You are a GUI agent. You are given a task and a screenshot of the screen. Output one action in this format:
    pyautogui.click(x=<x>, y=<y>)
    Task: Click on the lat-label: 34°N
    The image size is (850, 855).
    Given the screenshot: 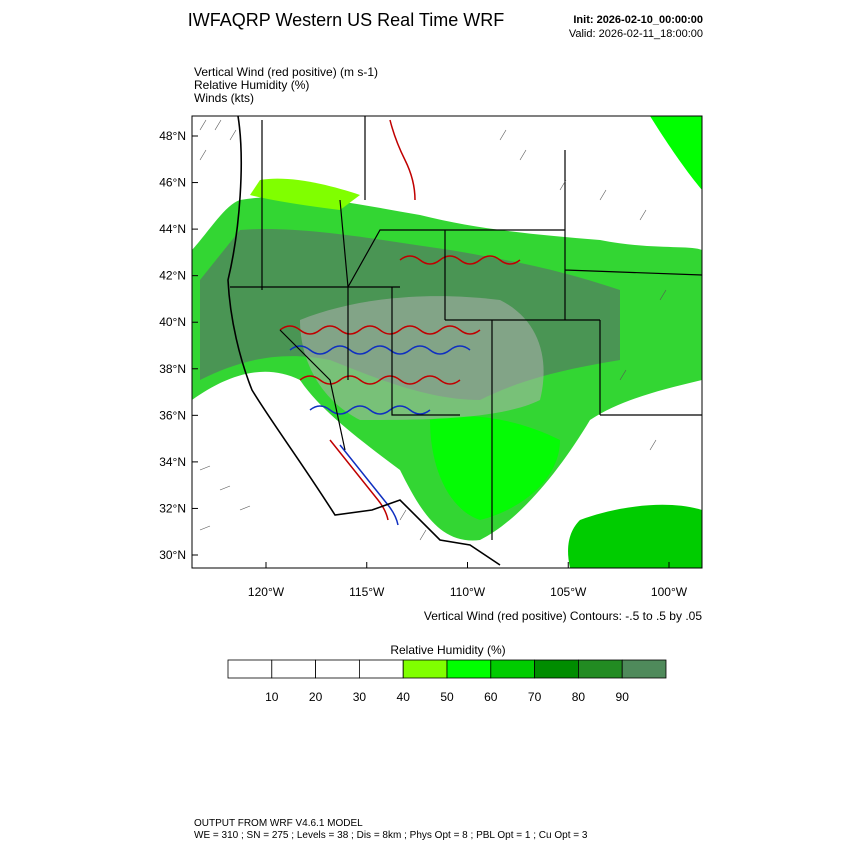 What is the action you would take?
    pyautogui.click(x=172, y=462)
    